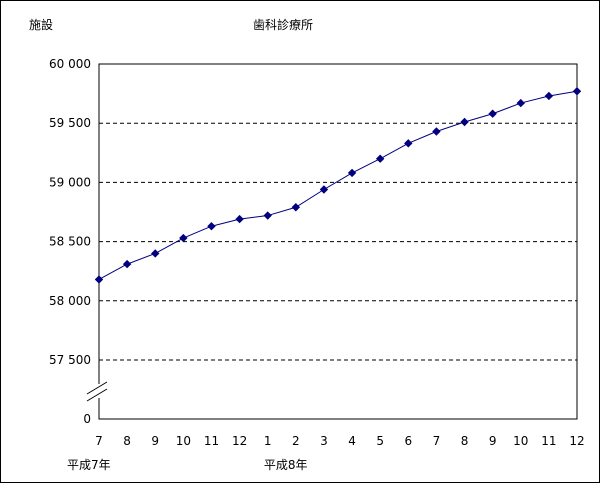 This screenshot has width=600, height=483. Describe the element at coordinates (89, 465) in the screenshot. I see `year-label: 平成7年` at that location.